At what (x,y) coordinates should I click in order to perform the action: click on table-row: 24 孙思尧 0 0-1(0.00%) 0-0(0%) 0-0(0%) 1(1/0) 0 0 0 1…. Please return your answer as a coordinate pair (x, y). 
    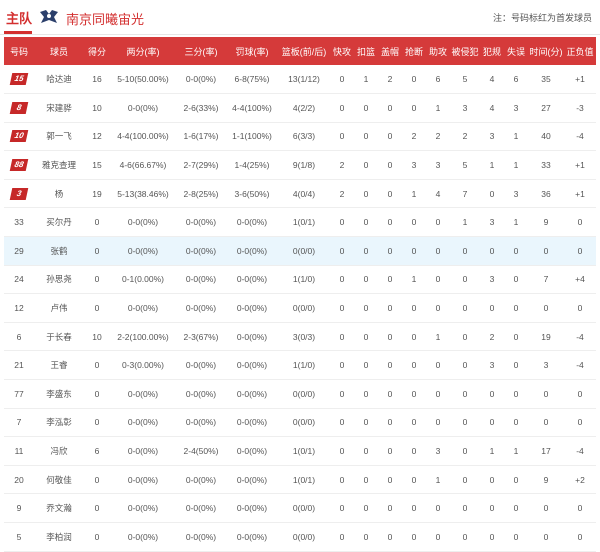
    Looking at the image, I should click on (300, 280).